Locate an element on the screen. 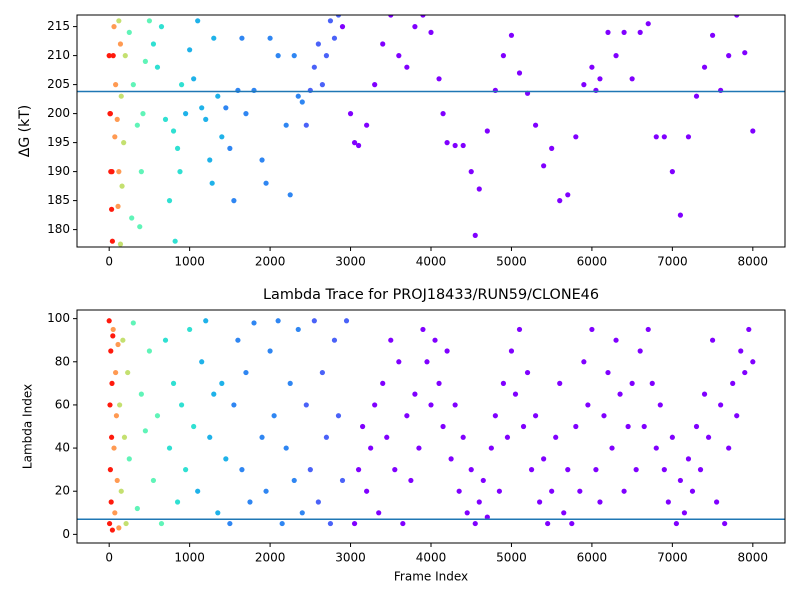  x-tick-label: 3000 is located at coordinates (350, 558).